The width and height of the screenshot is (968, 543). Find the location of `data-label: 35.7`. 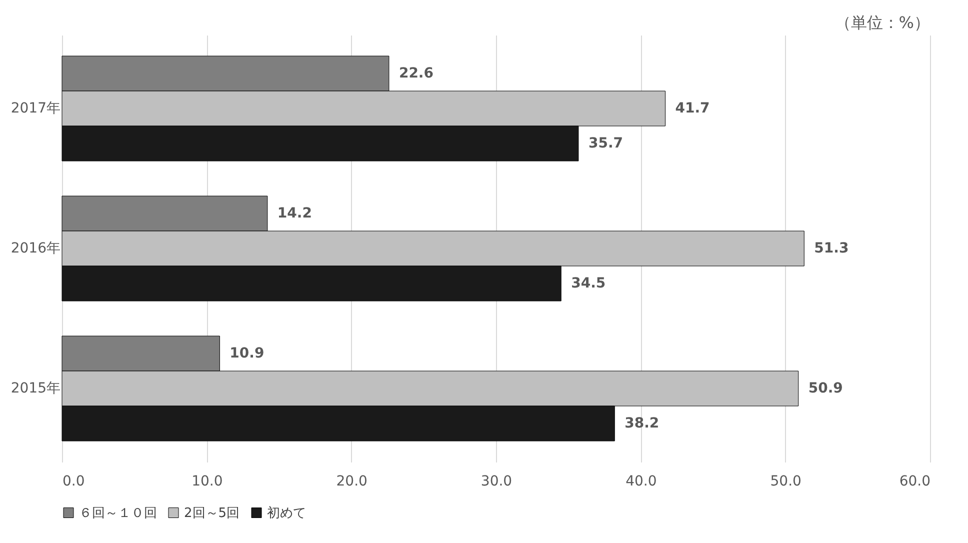

data-label: 35.7 is located at coordinates (606, 144).